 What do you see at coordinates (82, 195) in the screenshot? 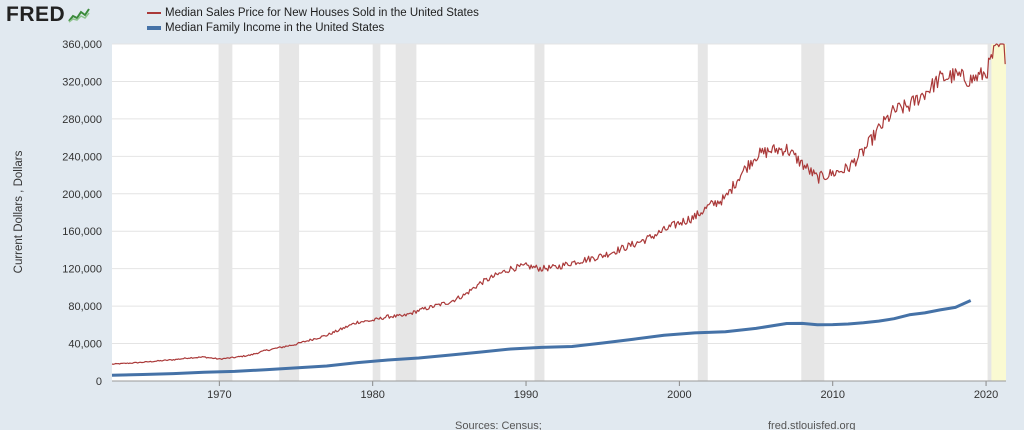
I see `y-tick-label: 200,000` at bounding box center [82, 195].